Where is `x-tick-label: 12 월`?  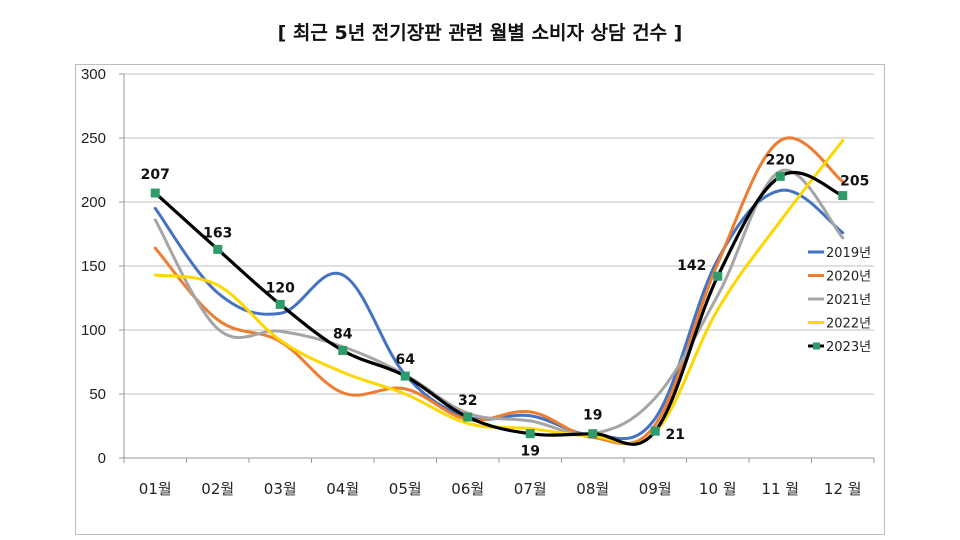
x-tick-label: 12 월 is located at coordinates (843, 489).